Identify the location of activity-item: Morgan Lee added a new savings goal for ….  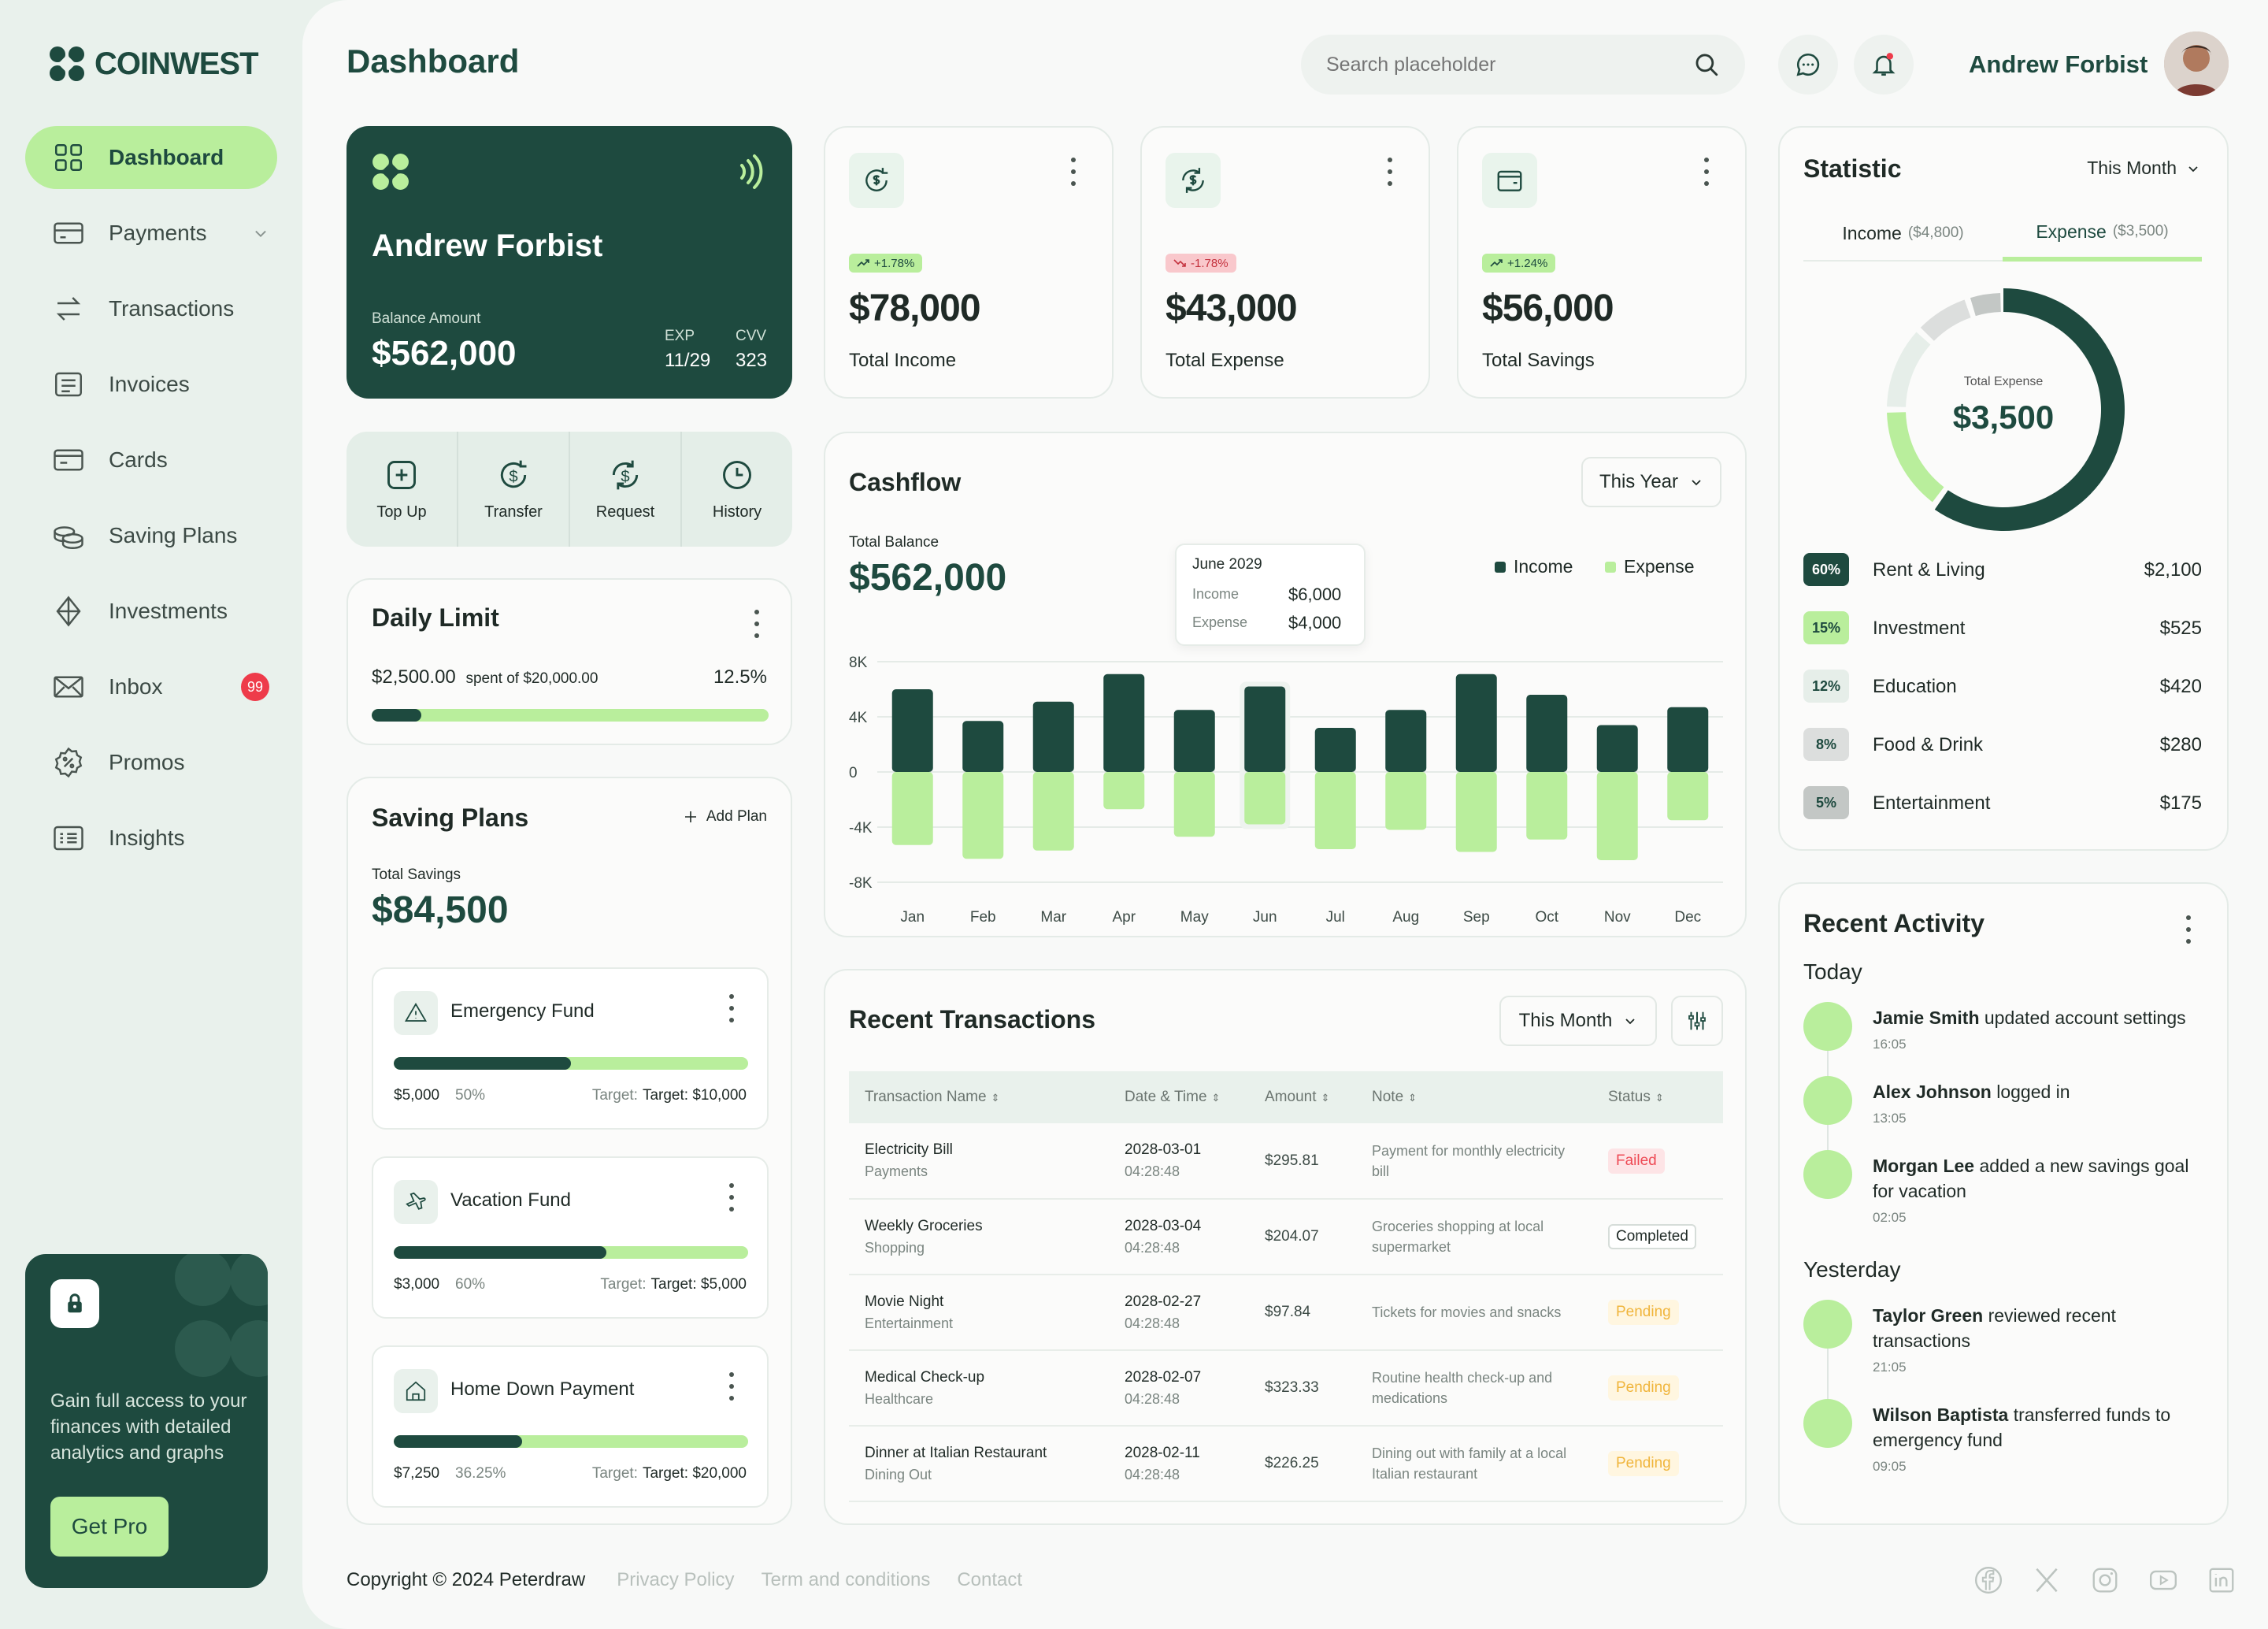
(2008, 1199).